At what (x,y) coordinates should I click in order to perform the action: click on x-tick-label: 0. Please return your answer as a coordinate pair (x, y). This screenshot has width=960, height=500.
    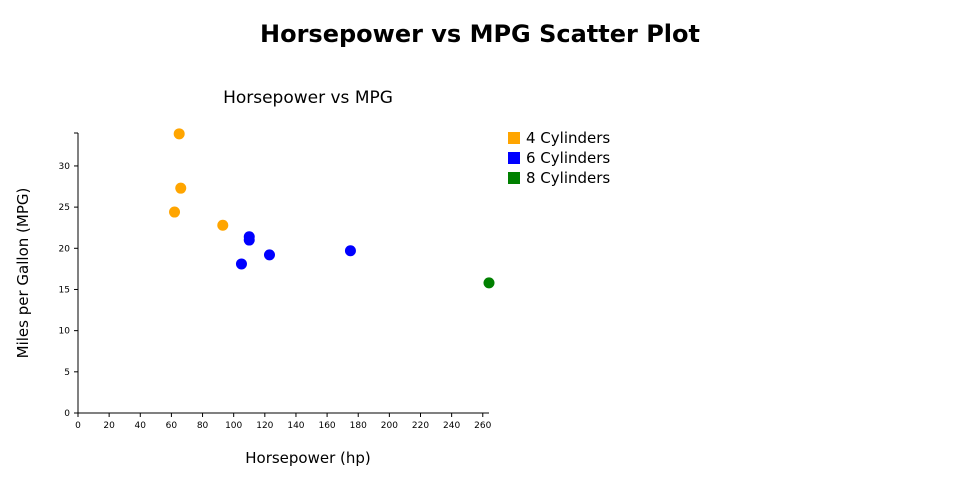
    Looking at the image, I should click on (78, 426).